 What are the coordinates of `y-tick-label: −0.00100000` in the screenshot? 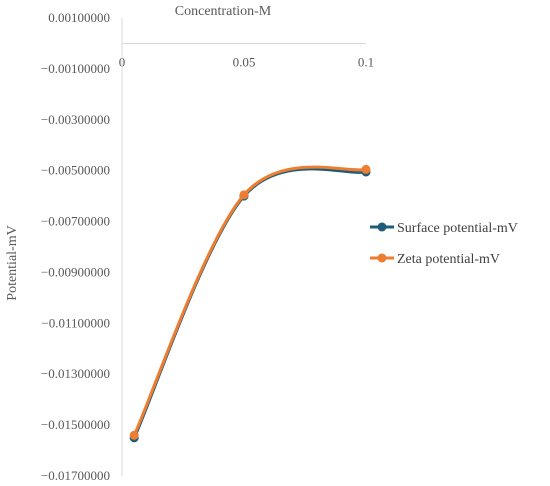 It's located at (75, 68).